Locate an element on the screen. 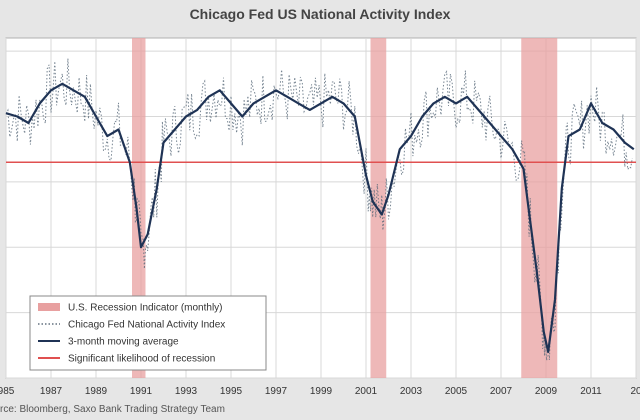  x-tick-label: 2003 is located at coordinates (411, 391).